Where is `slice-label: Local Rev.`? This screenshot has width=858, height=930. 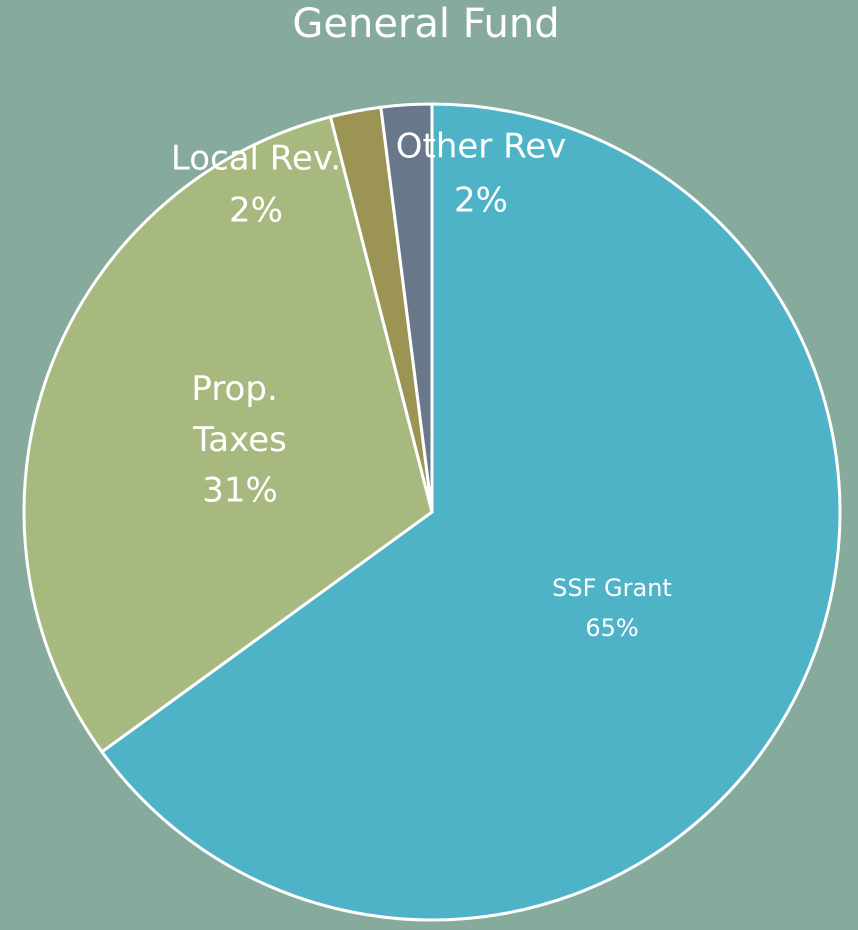
slice-label: Local Rev. is located at coordinates (256, 159).